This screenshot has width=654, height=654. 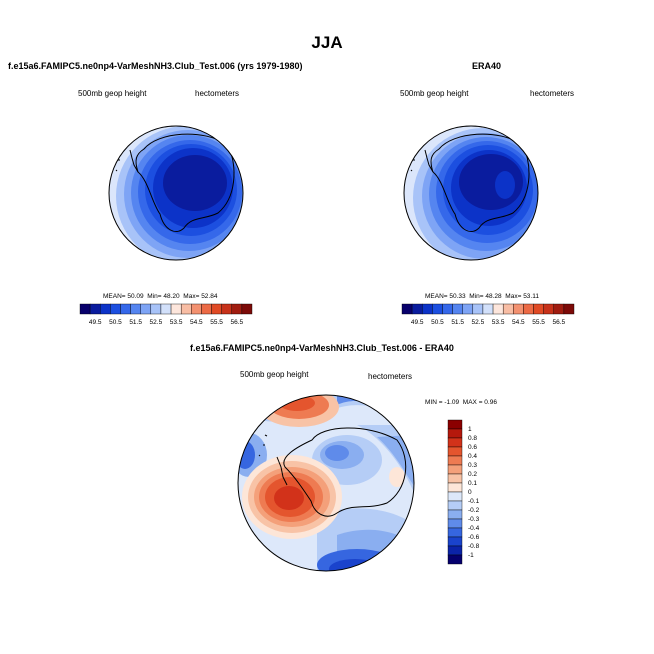 I want to click on diff-polar-map, so click(x=326, y=483).